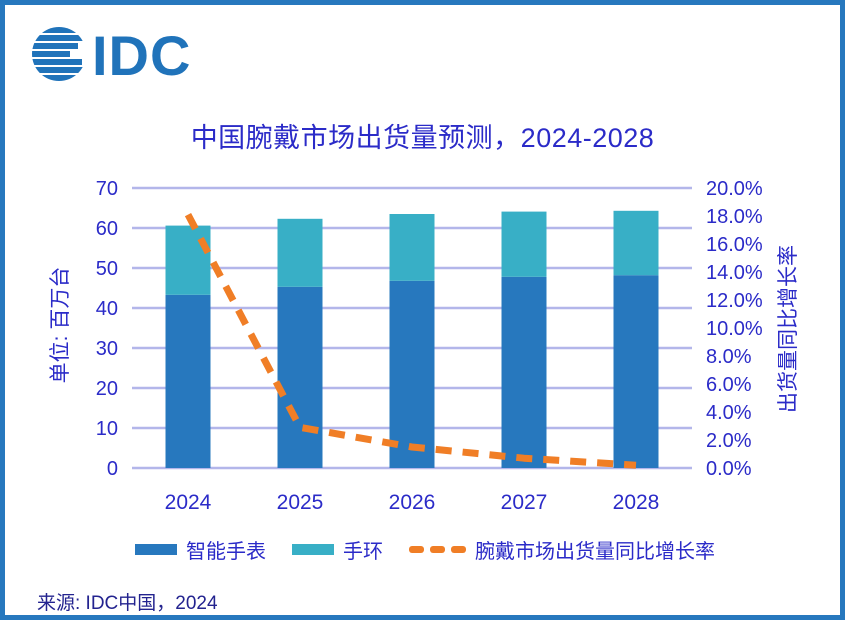 The width and height of the screenshot is (845, 620). Describe the element at coordinates (107, 389) in the screenshot. I see `left-axis-tick-label: 20` at that location.